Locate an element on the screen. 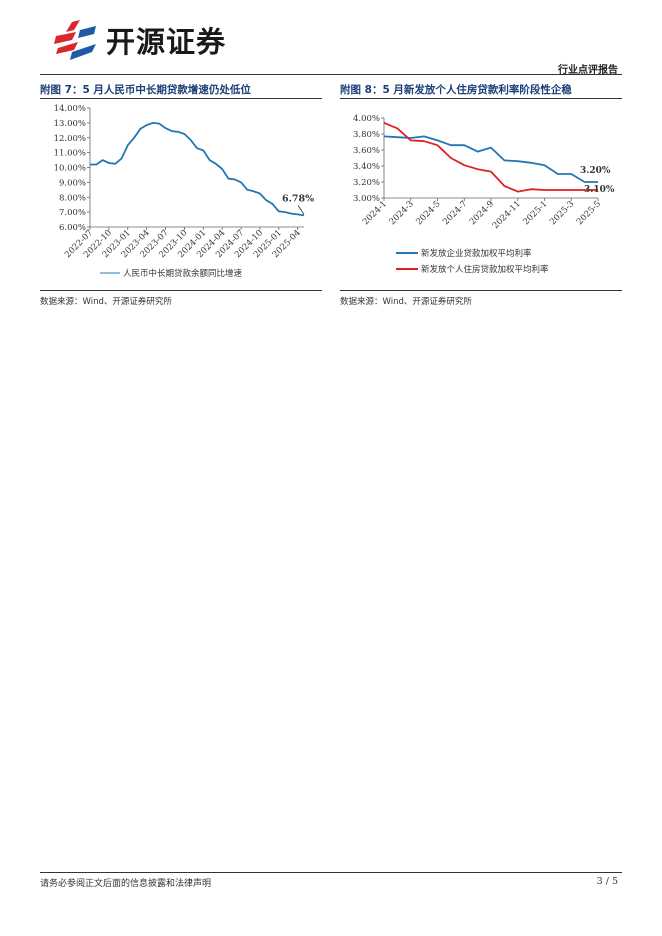 This screenshot has width=662, height=936. figure-8-top-rule is located at coordinates (481, 98).